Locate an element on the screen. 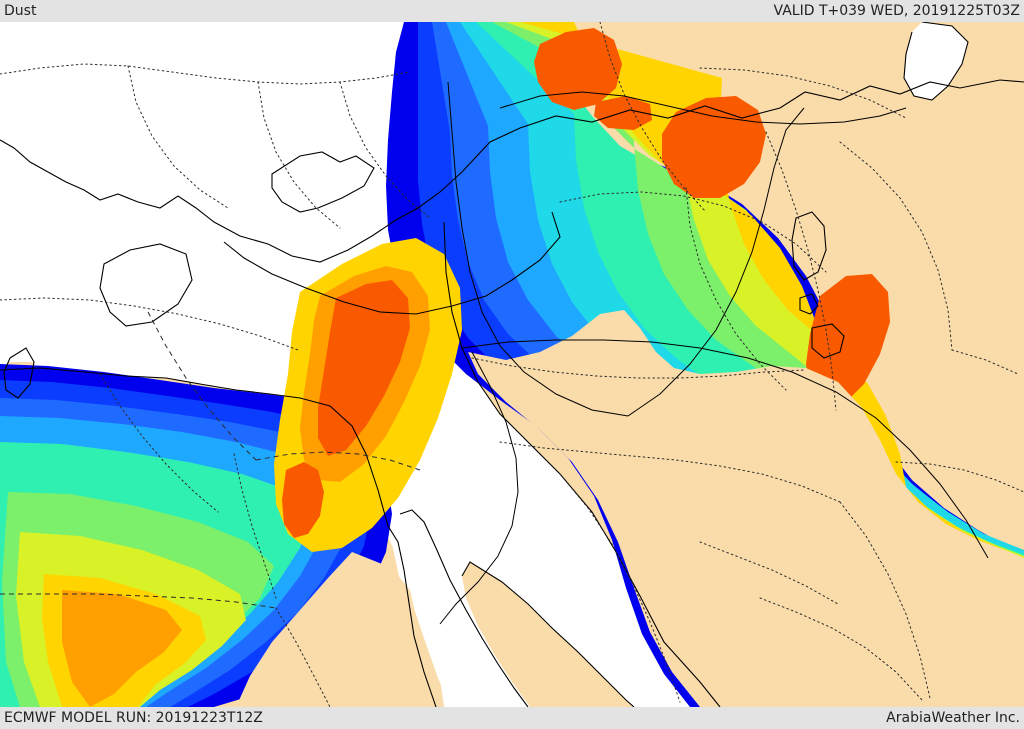 This screenshot has width=1024, height=729. model-run-label: ECMWF MODEL RUN: 20191223T12Z is located at coordinates (133, 718).